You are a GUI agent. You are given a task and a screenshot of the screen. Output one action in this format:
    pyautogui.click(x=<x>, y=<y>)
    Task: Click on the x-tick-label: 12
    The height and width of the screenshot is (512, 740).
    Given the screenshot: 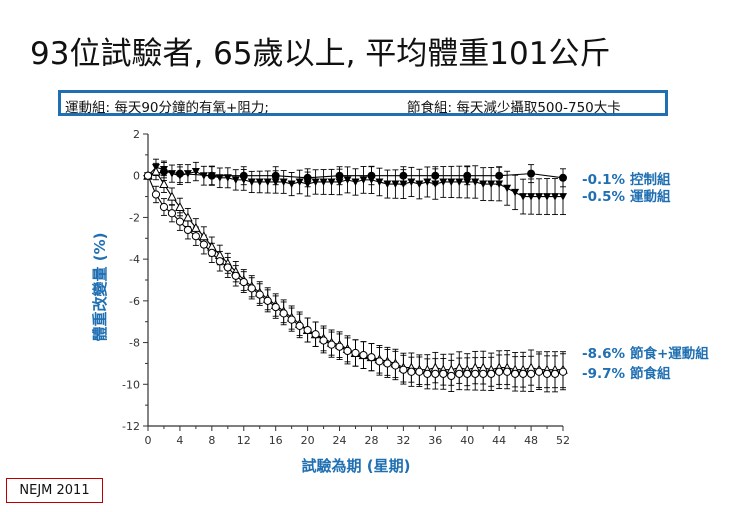 What is the action you would take?
    pyautogui.click(x=244, y=440)
    